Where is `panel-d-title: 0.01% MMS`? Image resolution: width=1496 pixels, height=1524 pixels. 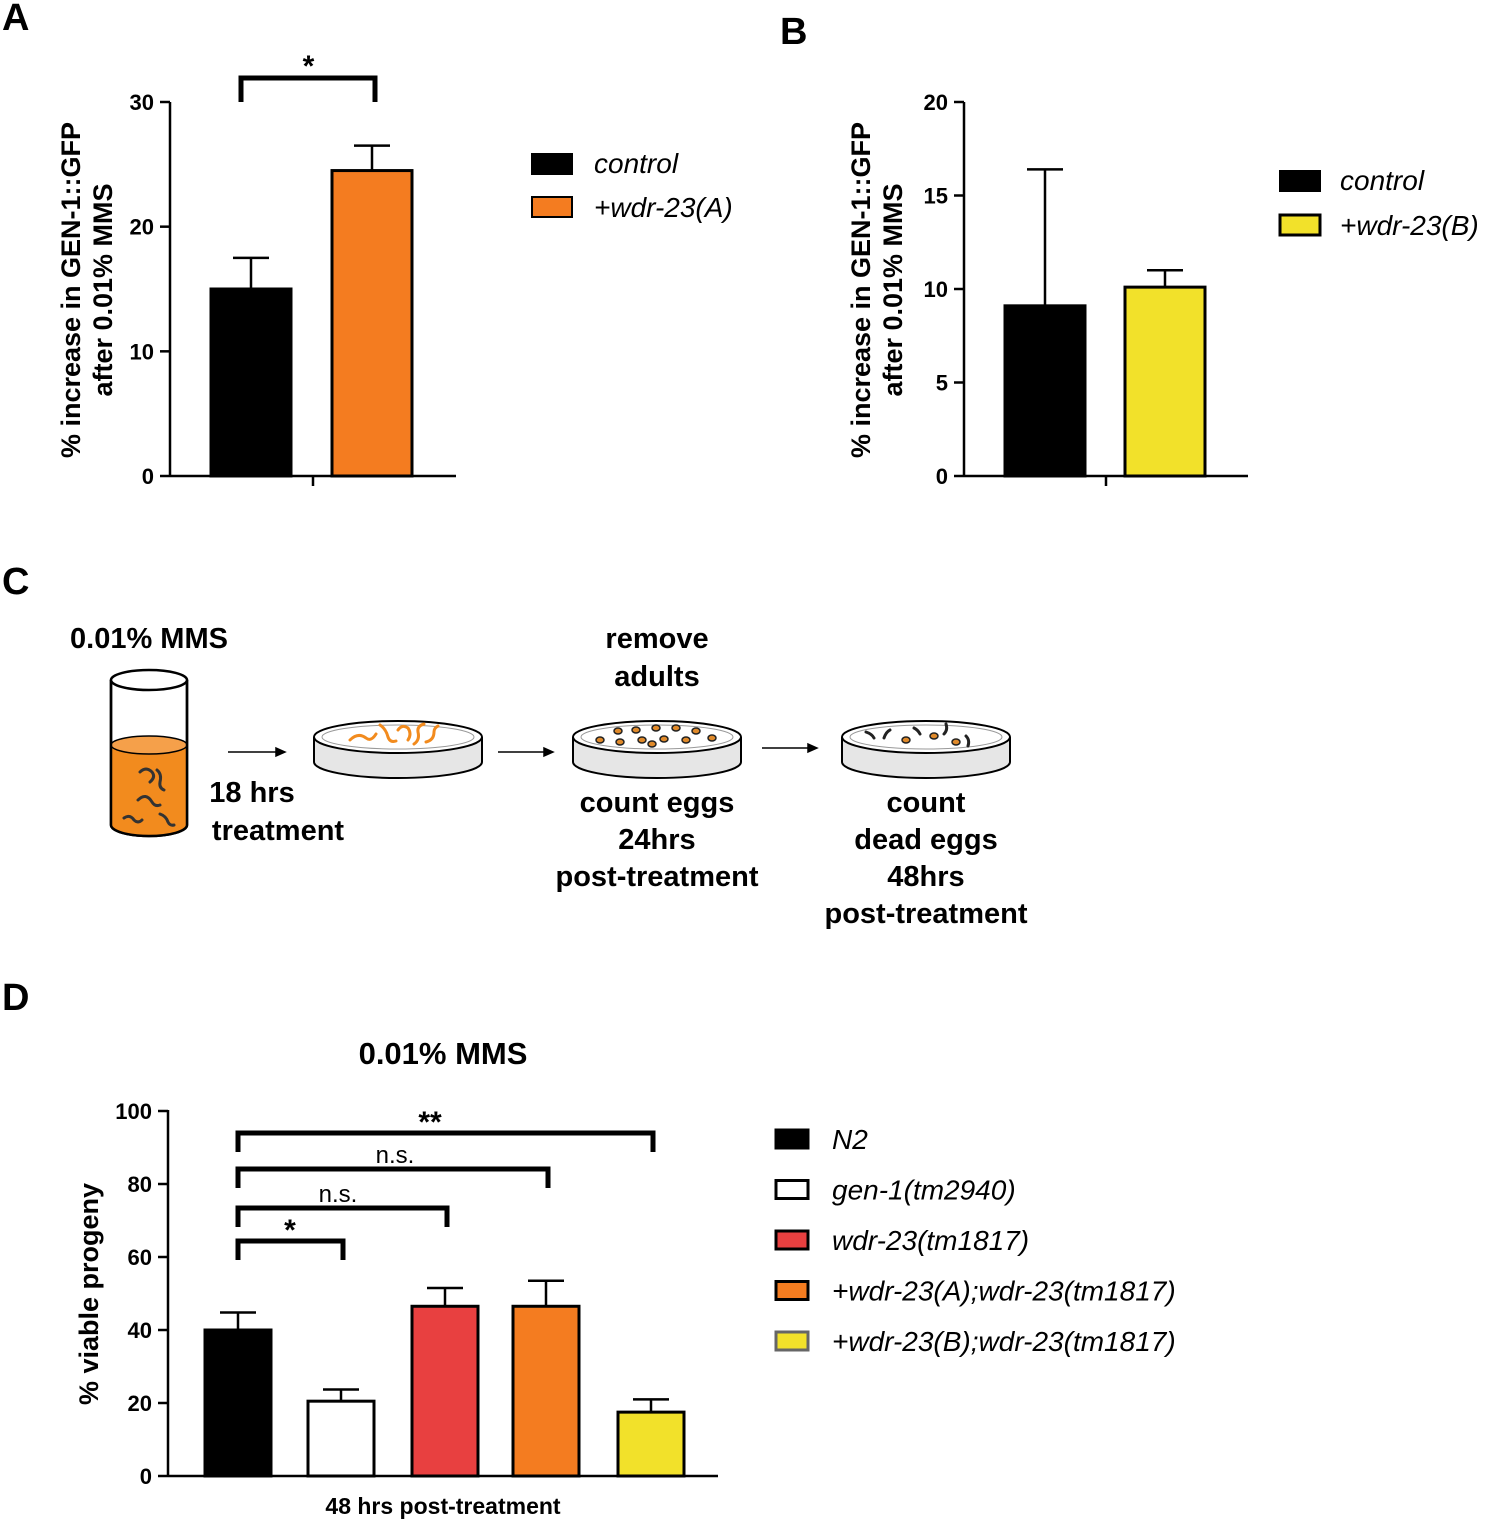
panel-d-title: 0.01% MMS is located at coordinates (443, 1053).